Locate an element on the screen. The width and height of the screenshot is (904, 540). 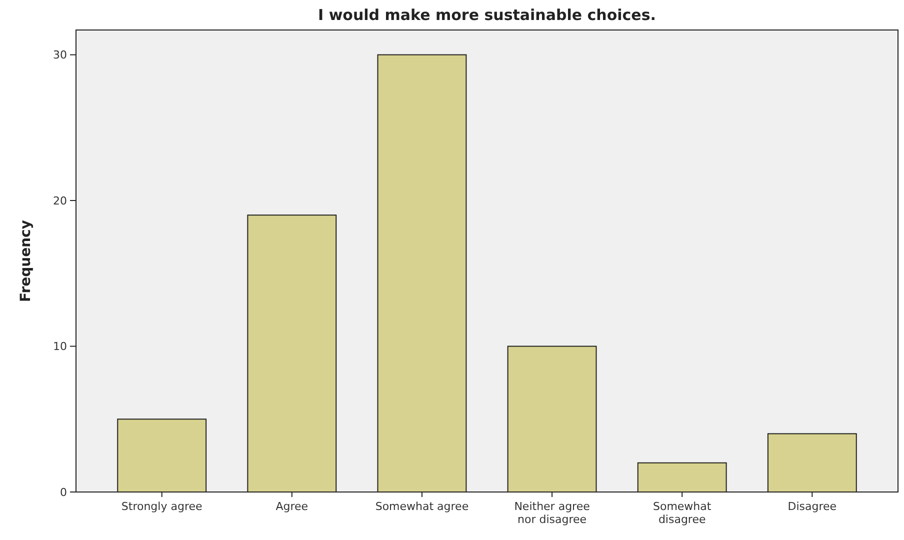
y-axis-title: Frequency is located at coordinates (26, 261).